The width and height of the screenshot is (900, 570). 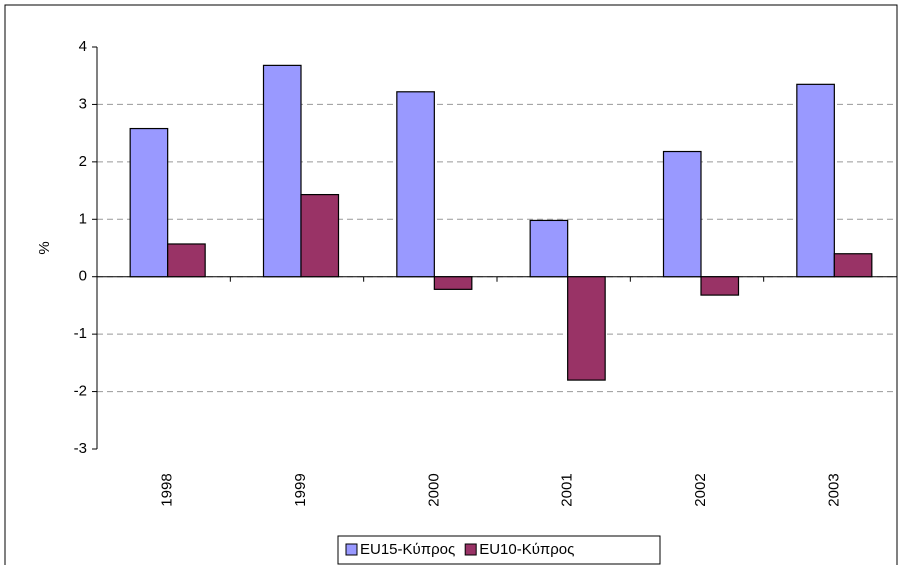 What do you see at coordinates (167, 489) in the screenshot?
I see `x-tick-label: 1998` at bounding box center [167, 489].